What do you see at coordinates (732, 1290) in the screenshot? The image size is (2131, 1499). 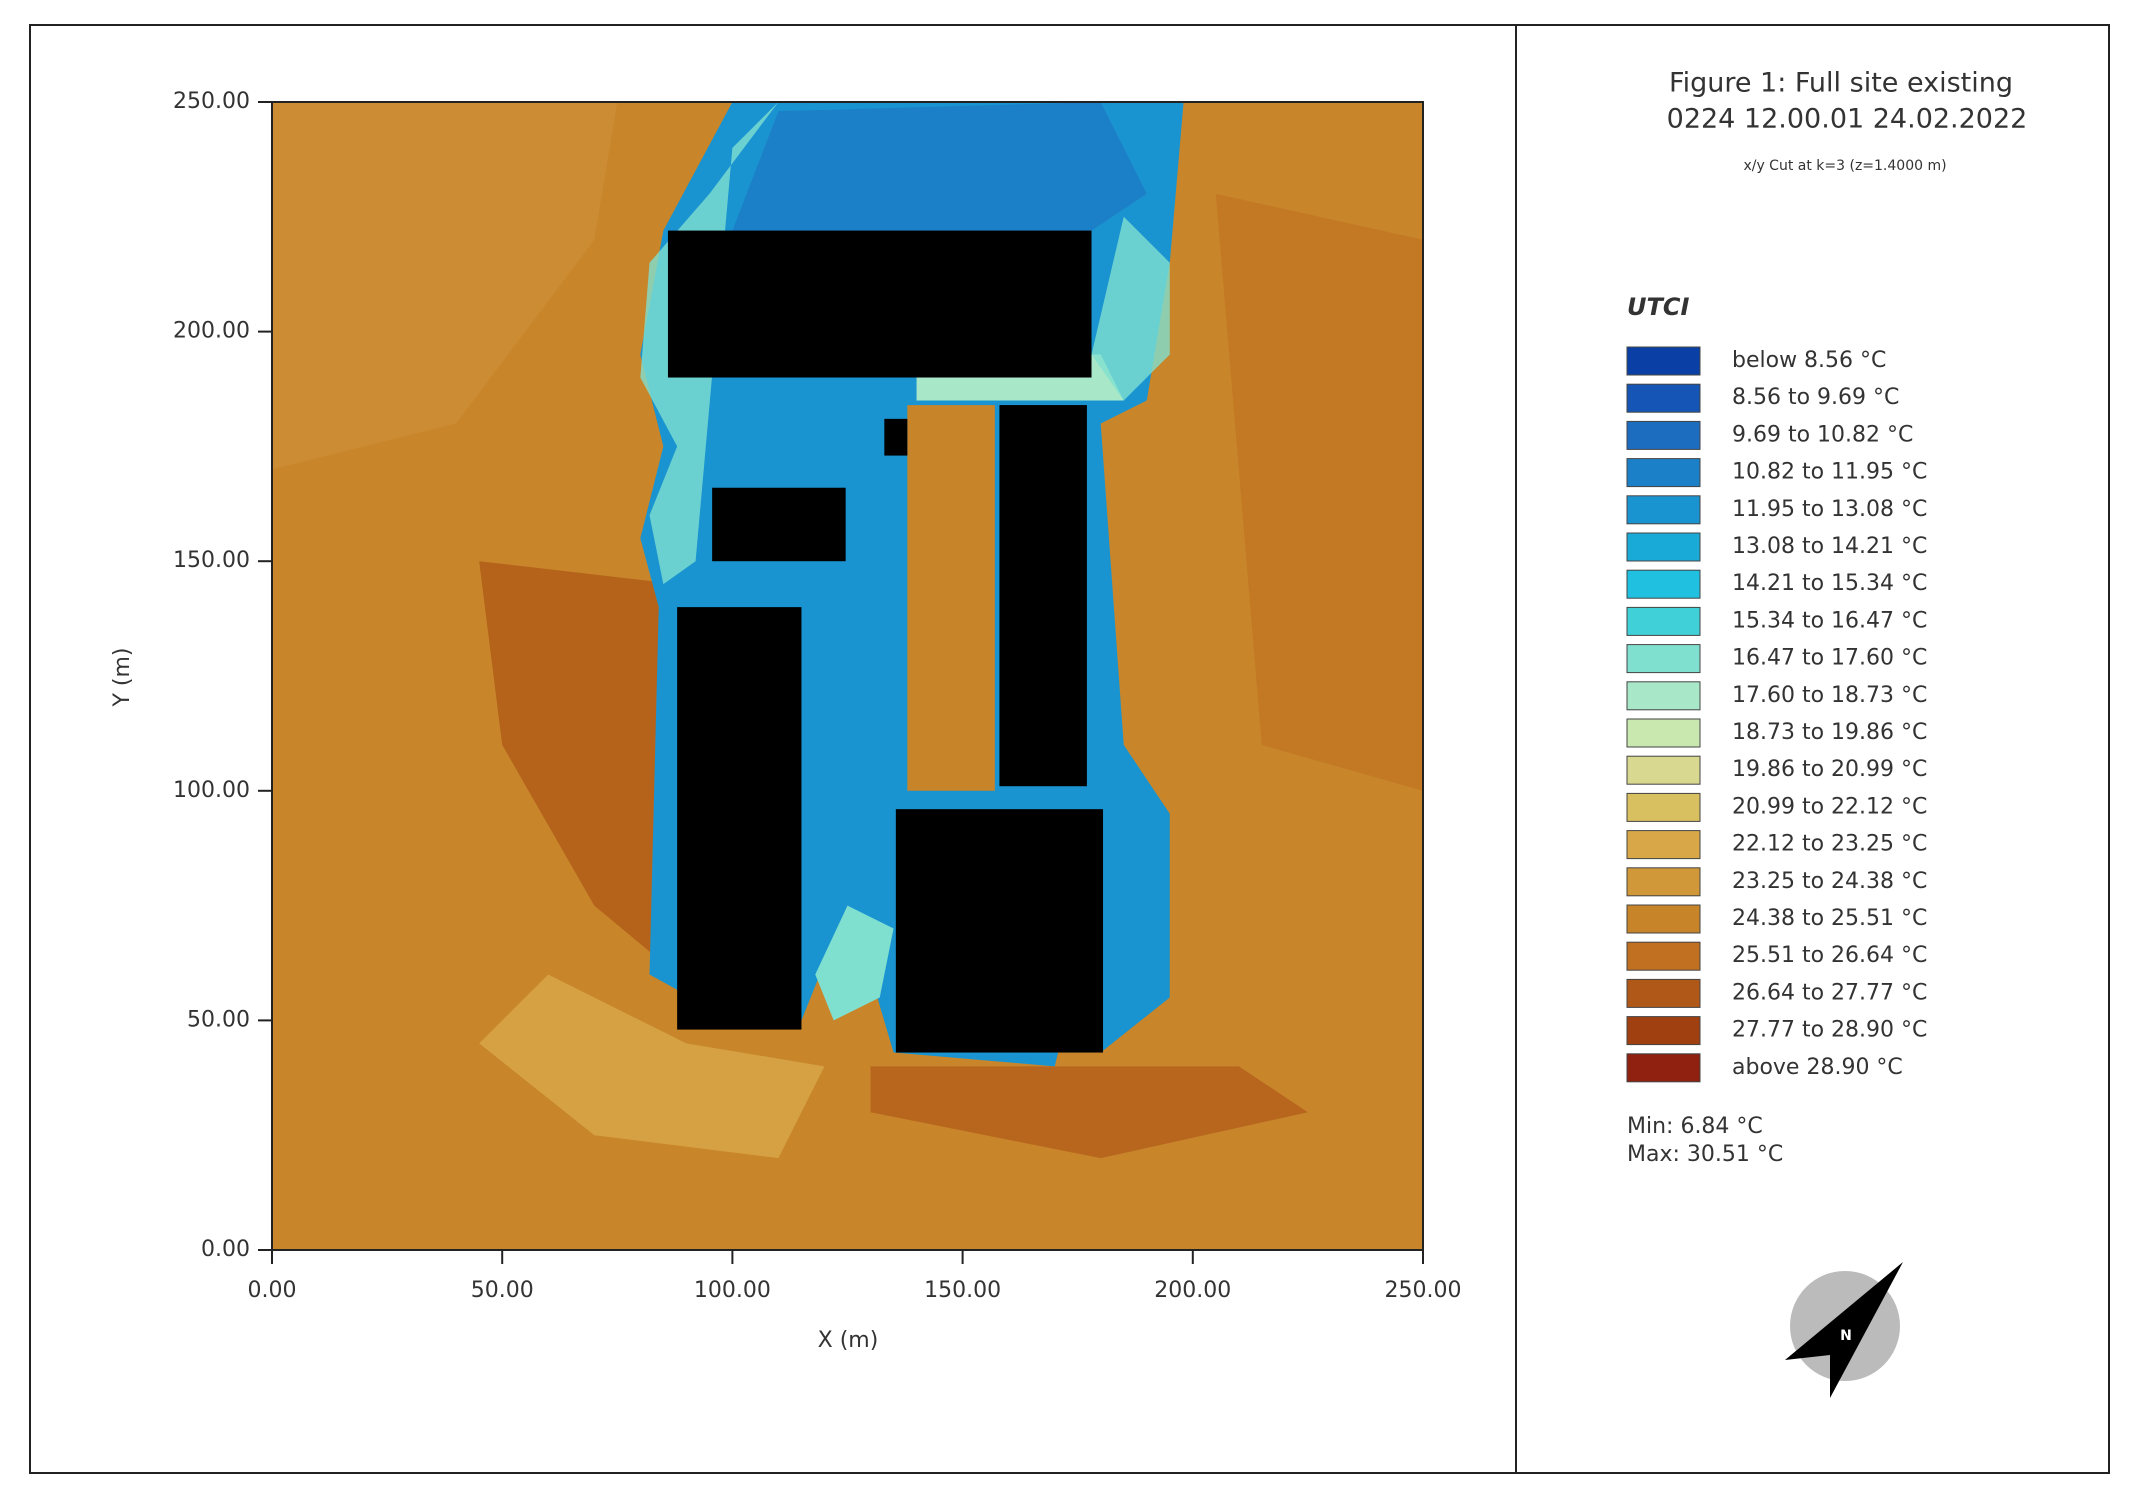 I see `x-tick-label: 100.00` at bounding box center [732, 1290].